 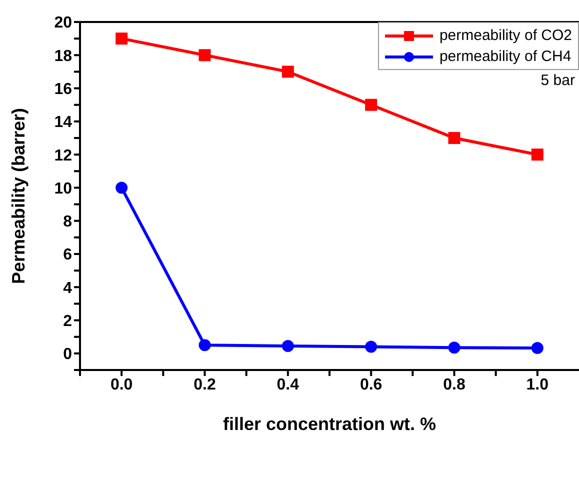 I want to click on y-tick-label: 12, so click(x=63, y=155).